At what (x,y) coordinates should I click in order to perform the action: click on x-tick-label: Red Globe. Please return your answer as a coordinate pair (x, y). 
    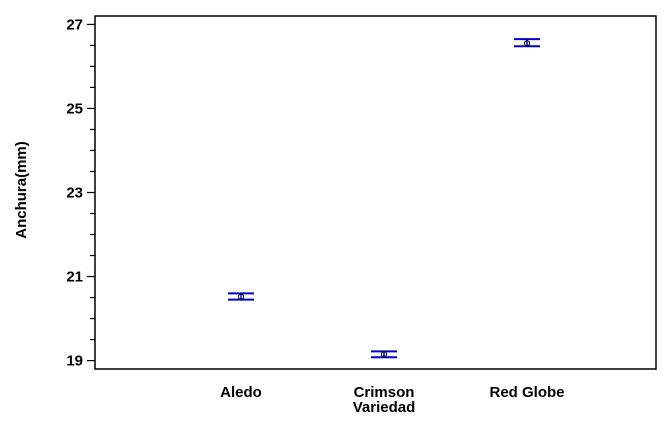
    Looking at the image, I should click on (526, 392).